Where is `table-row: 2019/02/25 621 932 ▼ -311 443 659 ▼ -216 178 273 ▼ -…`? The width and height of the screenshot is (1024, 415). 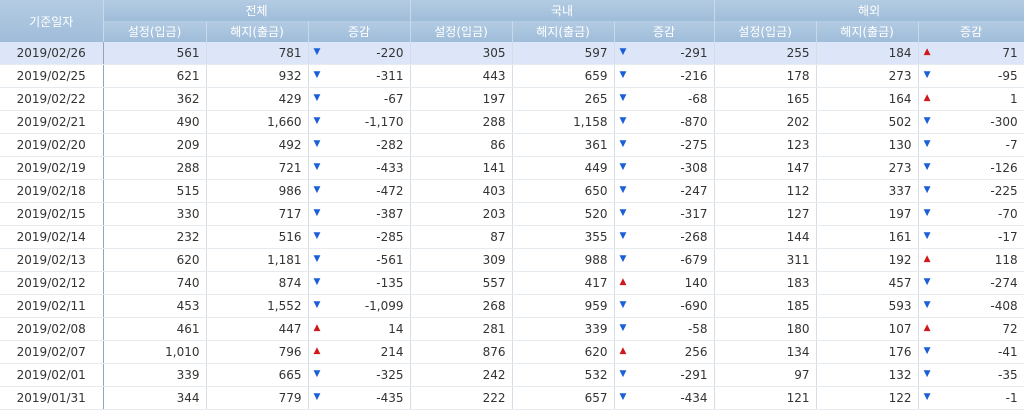 table-row: 2019/02/25 621 932 ▼ -311 443 659 ▼ -216 178 273 ▼ -… is located at coordinates (512, 76).